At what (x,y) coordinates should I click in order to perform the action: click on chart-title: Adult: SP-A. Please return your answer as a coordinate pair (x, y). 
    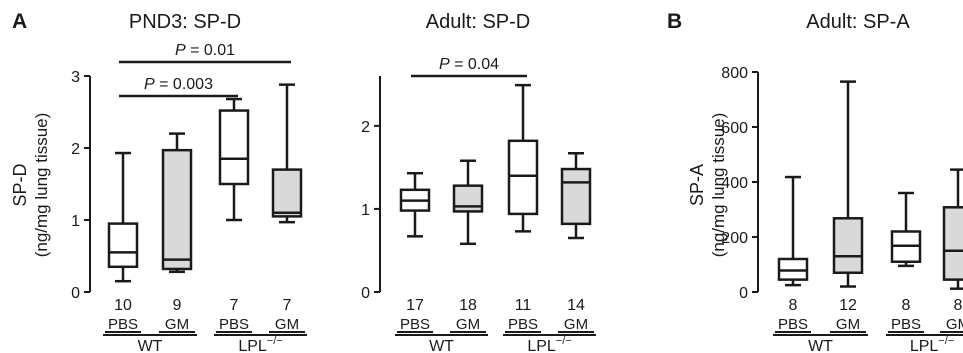
    Looking at the image, I should click on (858, 22).